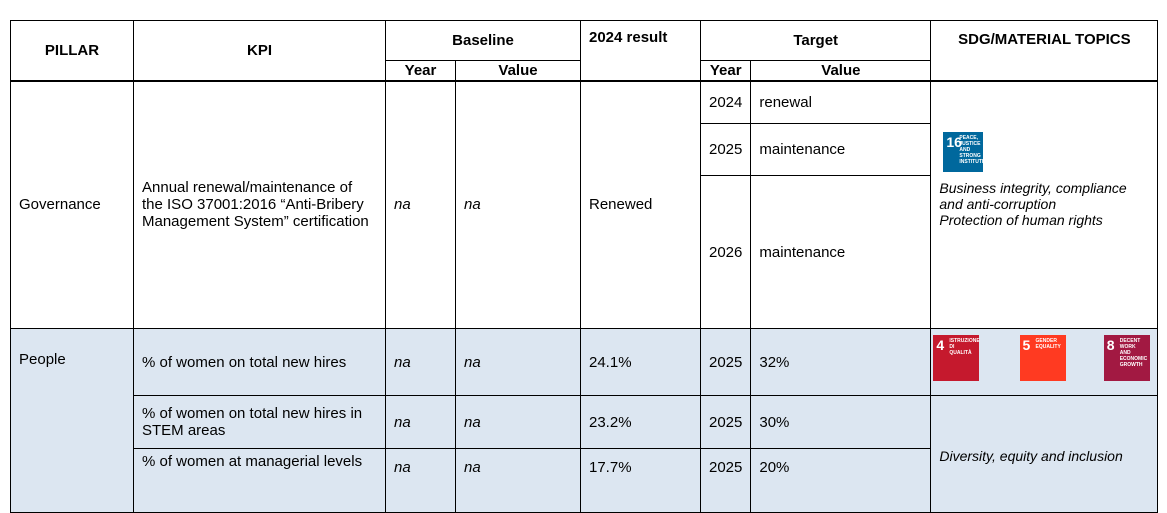 This screenshot has height=513, width=1167. What do you see at coordinates (1110, 345) in the screenshot?
I see `sdg-number: 8` at bounding box center [1110, 345].